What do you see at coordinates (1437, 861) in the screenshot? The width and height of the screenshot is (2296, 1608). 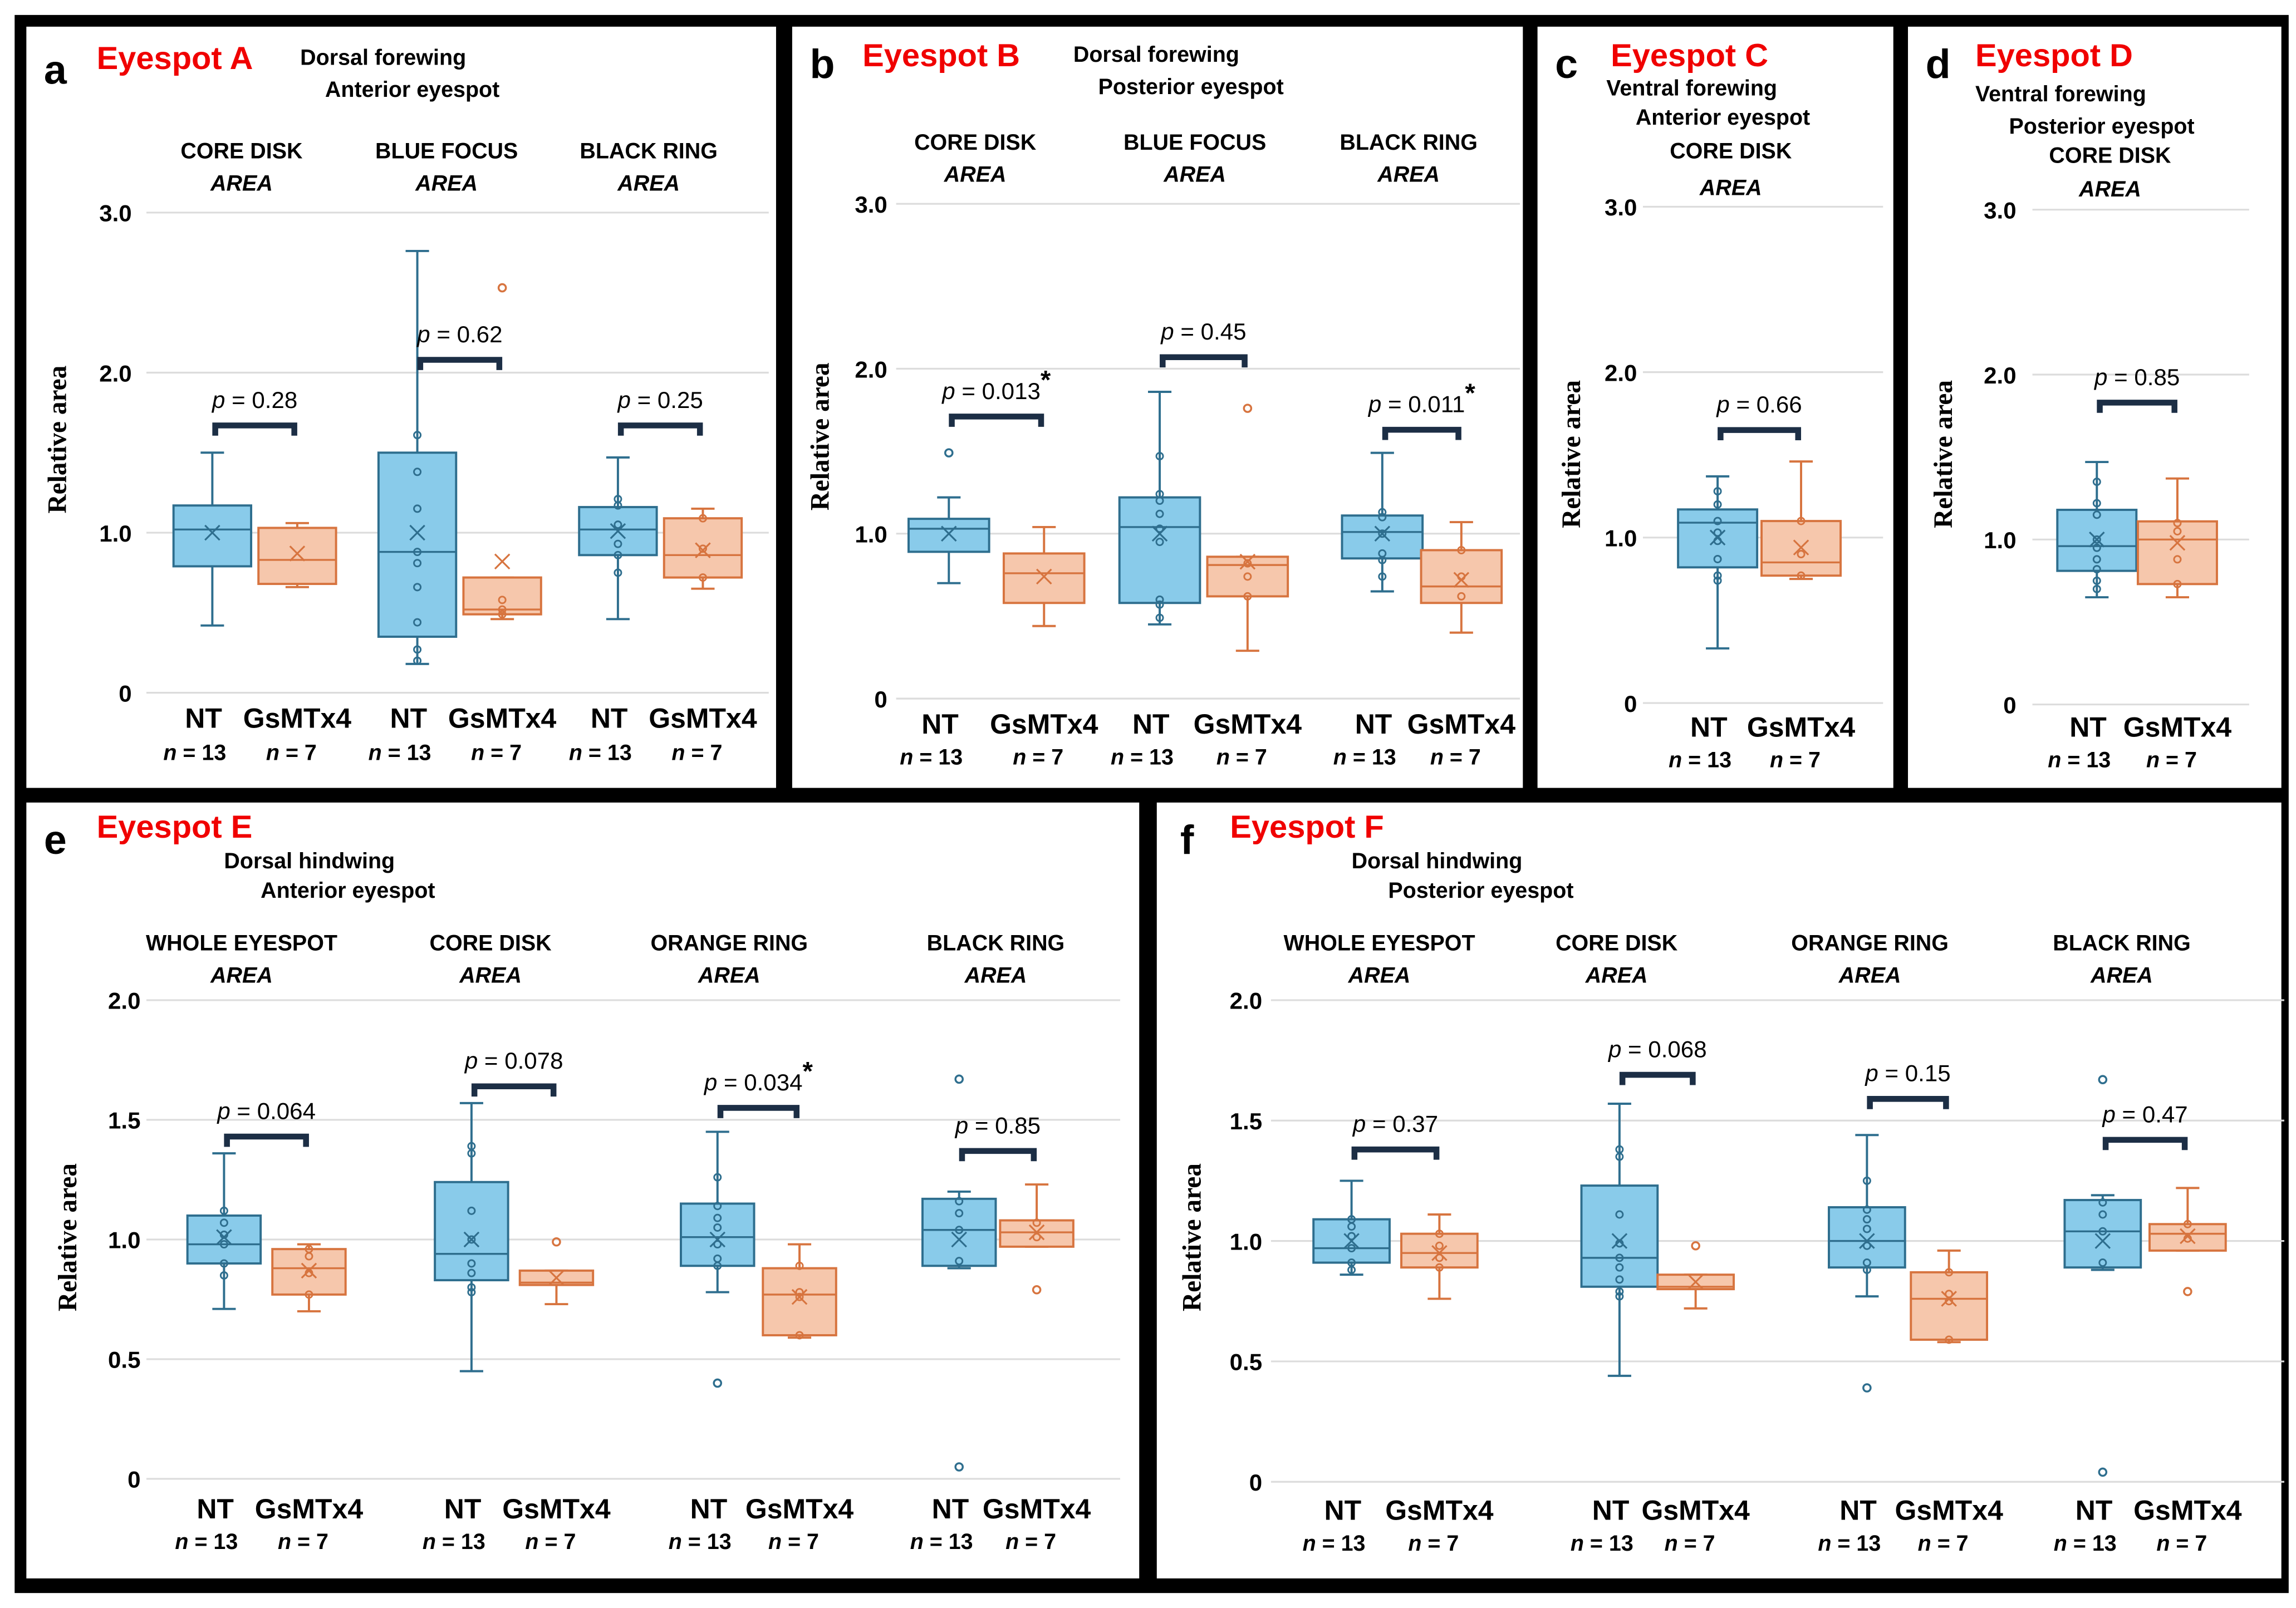 I see `panel-subtitle: Dorsal hindwing` at bounding box center [1437, 861].